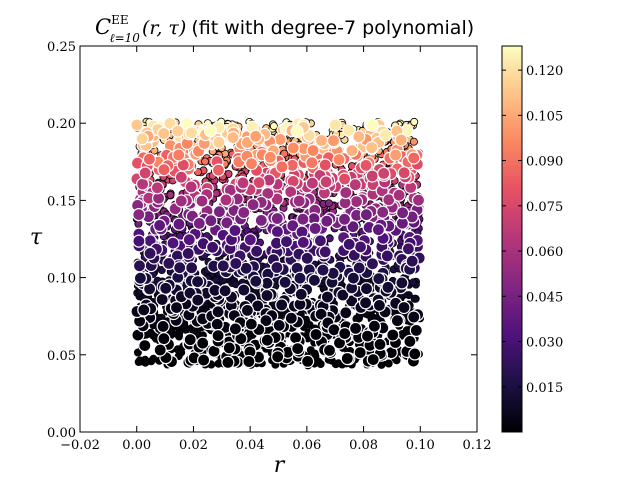  Describe the element at coordinates (544, 207) in the screenshot. I see `colorbar-tick-label: 0.075` at that location.